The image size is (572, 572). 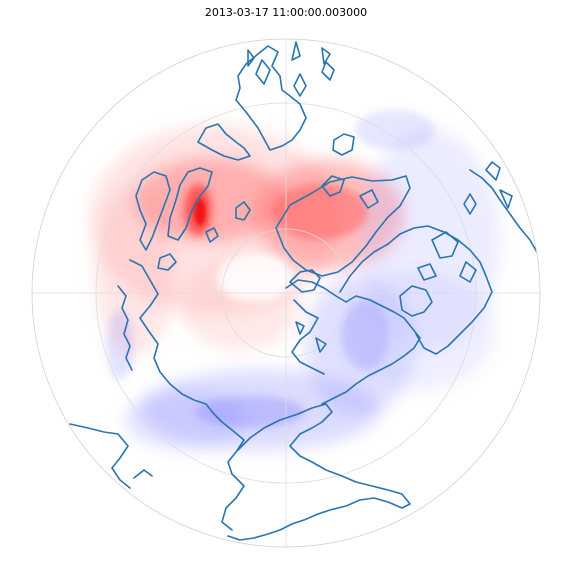 I want to click on coastline-svalbard, so click(x=350, y=192).